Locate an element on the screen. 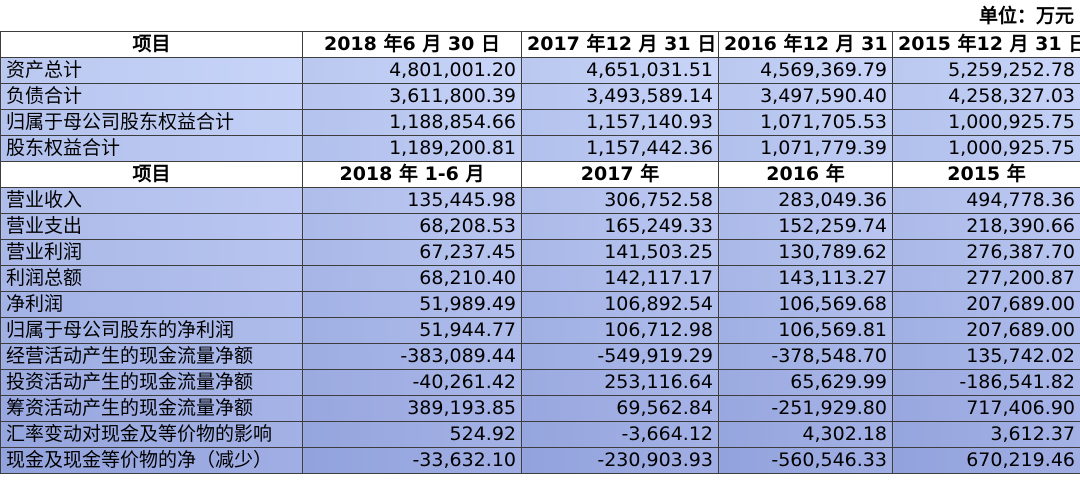 Image resolution: width=1080 pixels, height=494 pixels. value-cell: -230,903.93 is located at coordinates (620, 460).